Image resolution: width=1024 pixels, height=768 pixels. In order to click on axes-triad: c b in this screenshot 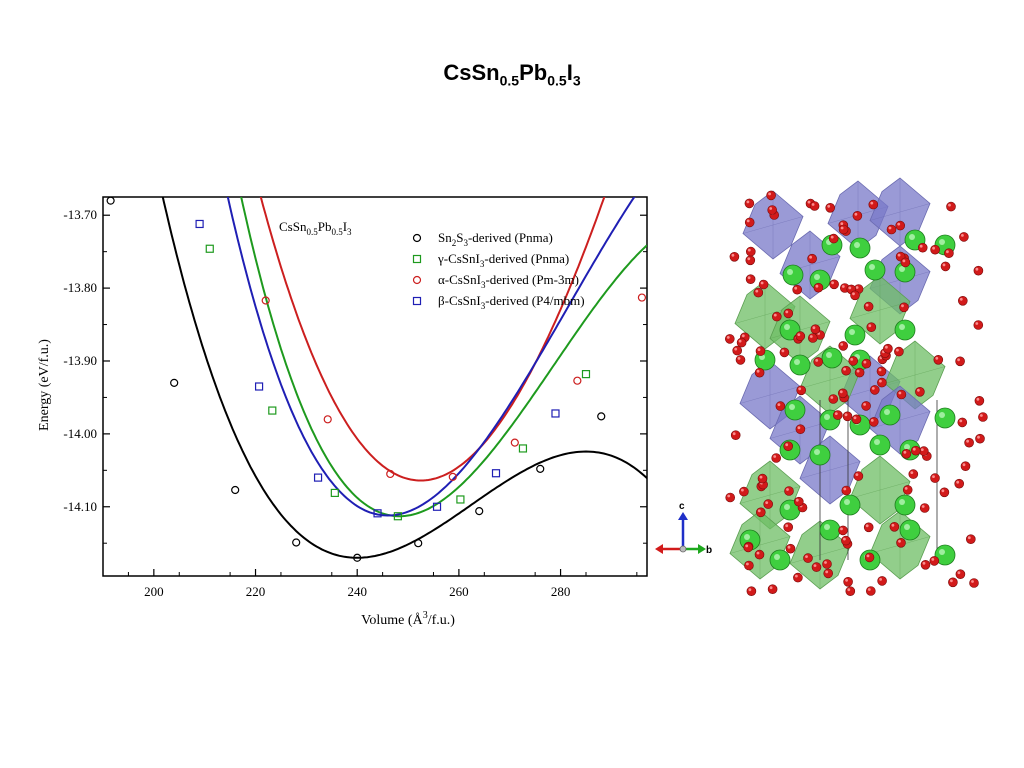, I will do `click(683, 528)`.